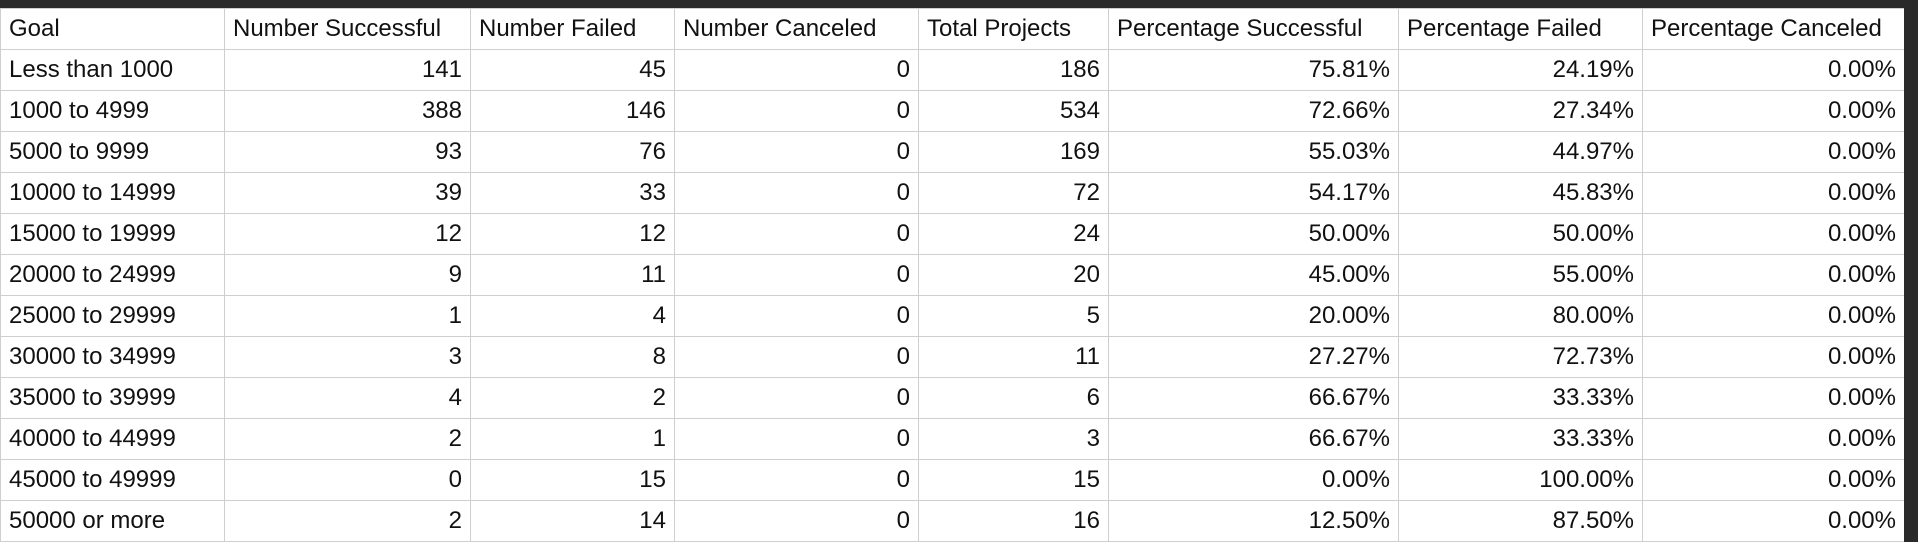  What do you see at coordinates (1253, 357) in the screenshot?
I see `cell-percentage-successful: 27.27%` at bounding box center [1253, 357].